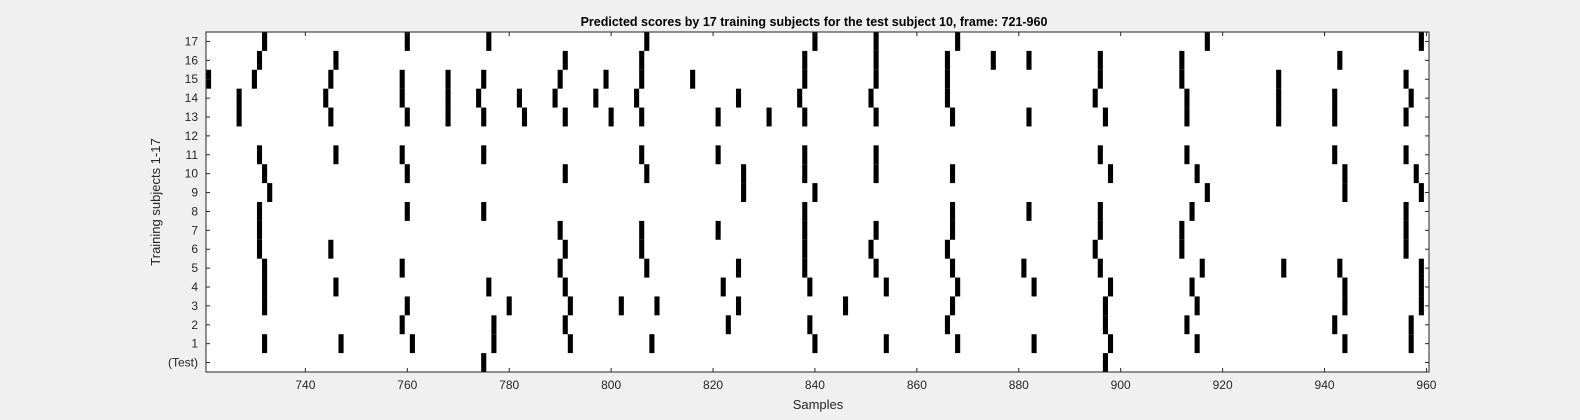 This screenshot has height=420, width=1580. I want to click on y-tick-label: 5, so click(194, 268).